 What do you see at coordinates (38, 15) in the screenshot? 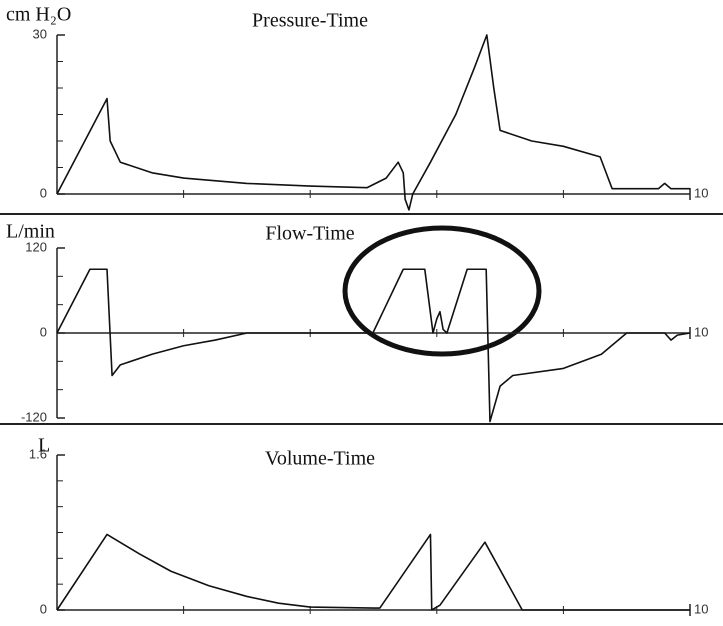
I see `y-axis-label: cm H₂O` at bounding box center [38, 15].